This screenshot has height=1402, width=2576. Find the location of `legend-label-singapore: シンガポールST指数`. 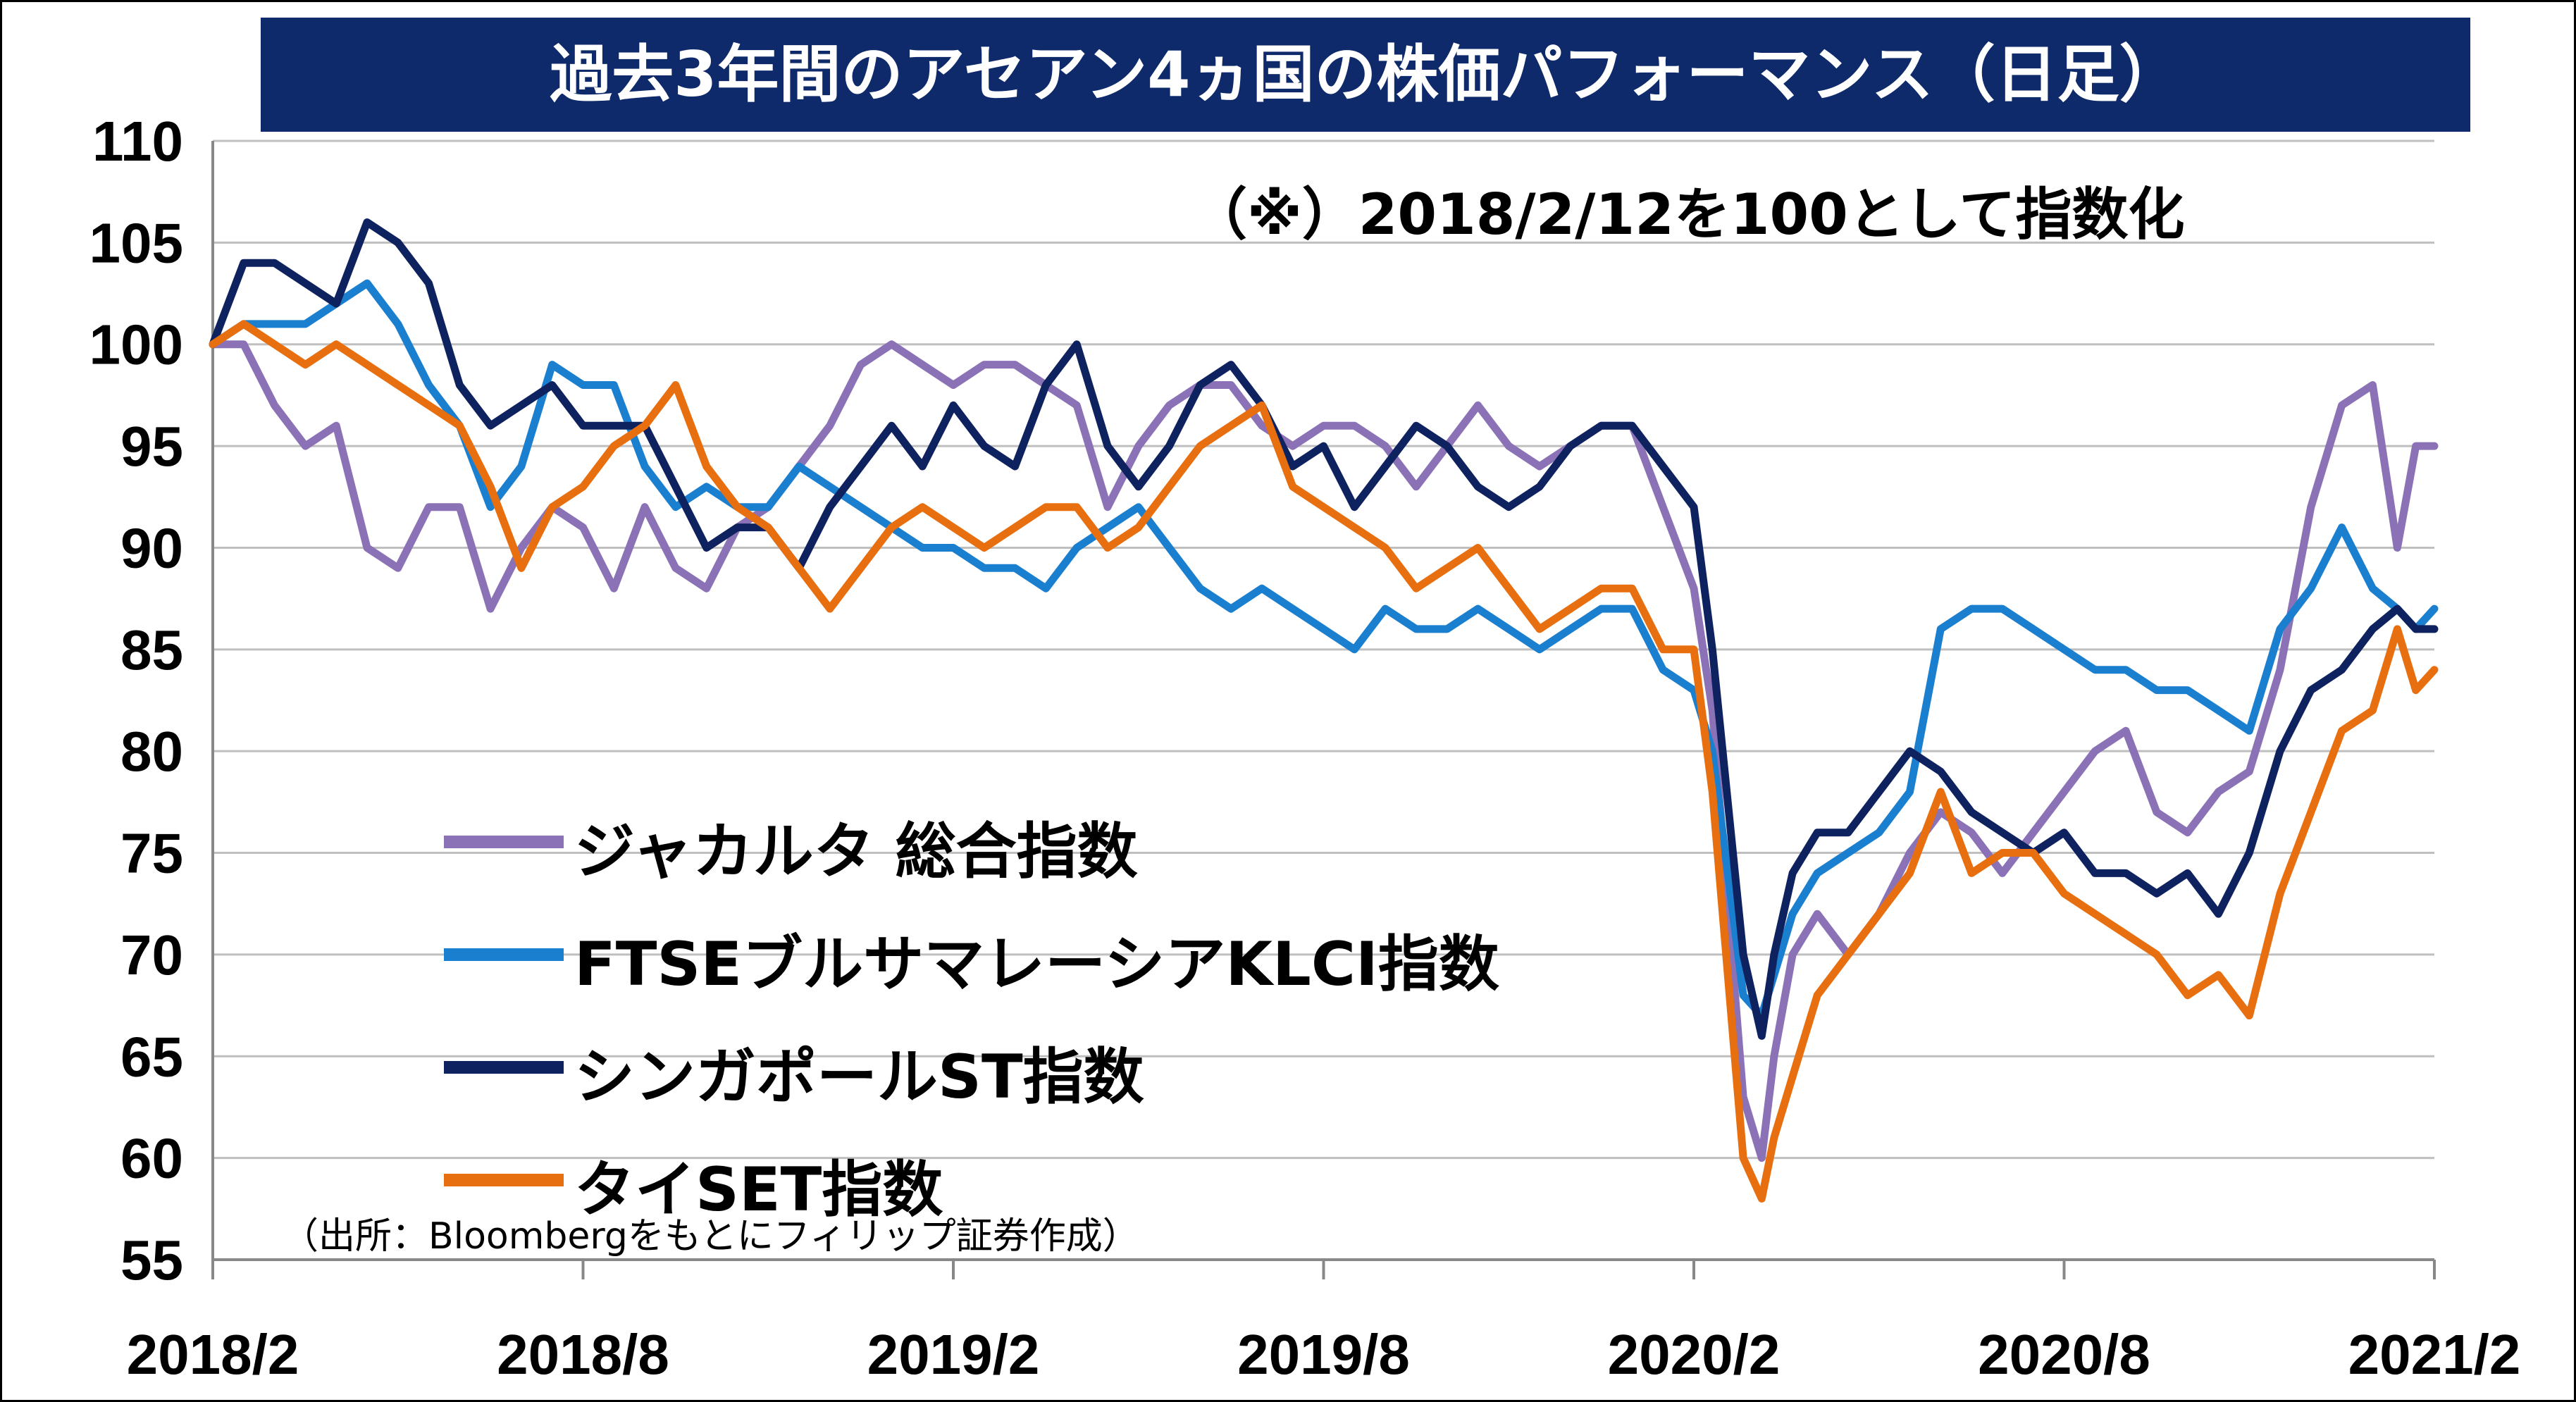

legend-label-singapore: シンガポールST指数 is located at coordinates (859, 1077).